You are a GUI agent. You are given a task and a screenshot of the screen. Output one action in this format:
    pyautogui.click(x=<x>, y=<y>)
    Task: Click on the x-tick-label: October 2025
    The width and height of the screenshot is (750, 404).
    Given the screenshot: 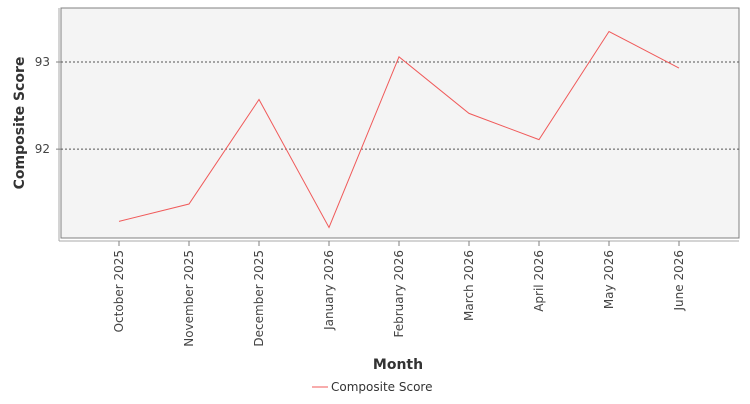 What is the action you would take?
    pyautogui.click(x=119, y=291)
    